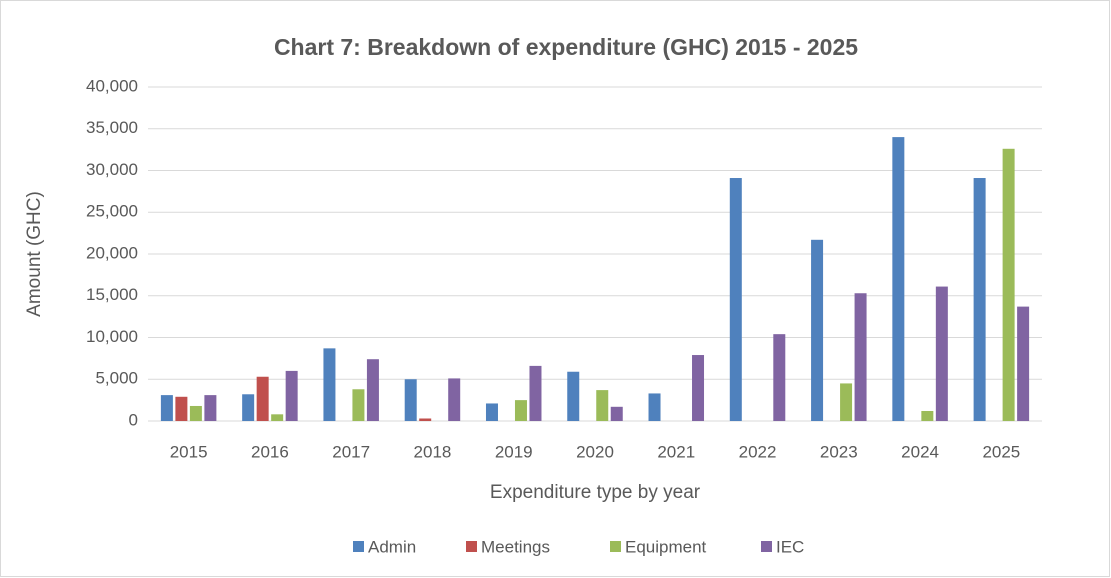  I want to click on y-tick-label: 40,000, so click(112, 85).